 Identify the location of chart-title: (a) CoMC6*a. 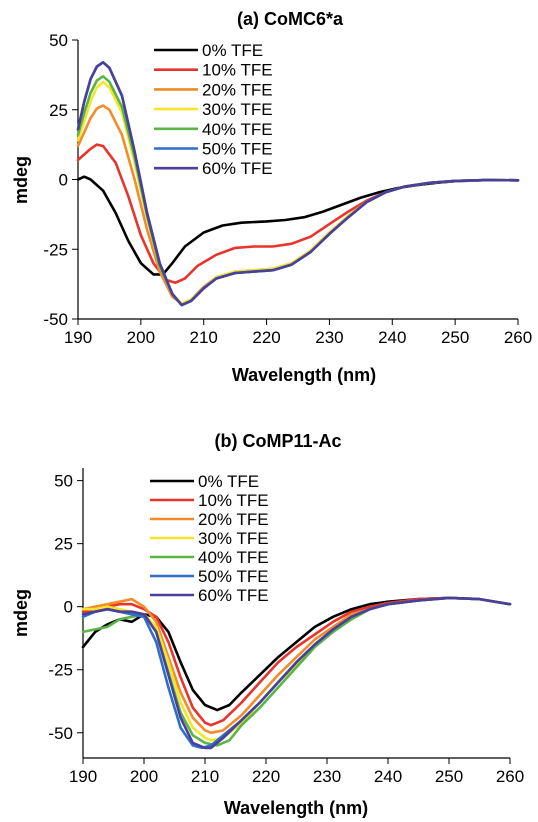
(290, 19).